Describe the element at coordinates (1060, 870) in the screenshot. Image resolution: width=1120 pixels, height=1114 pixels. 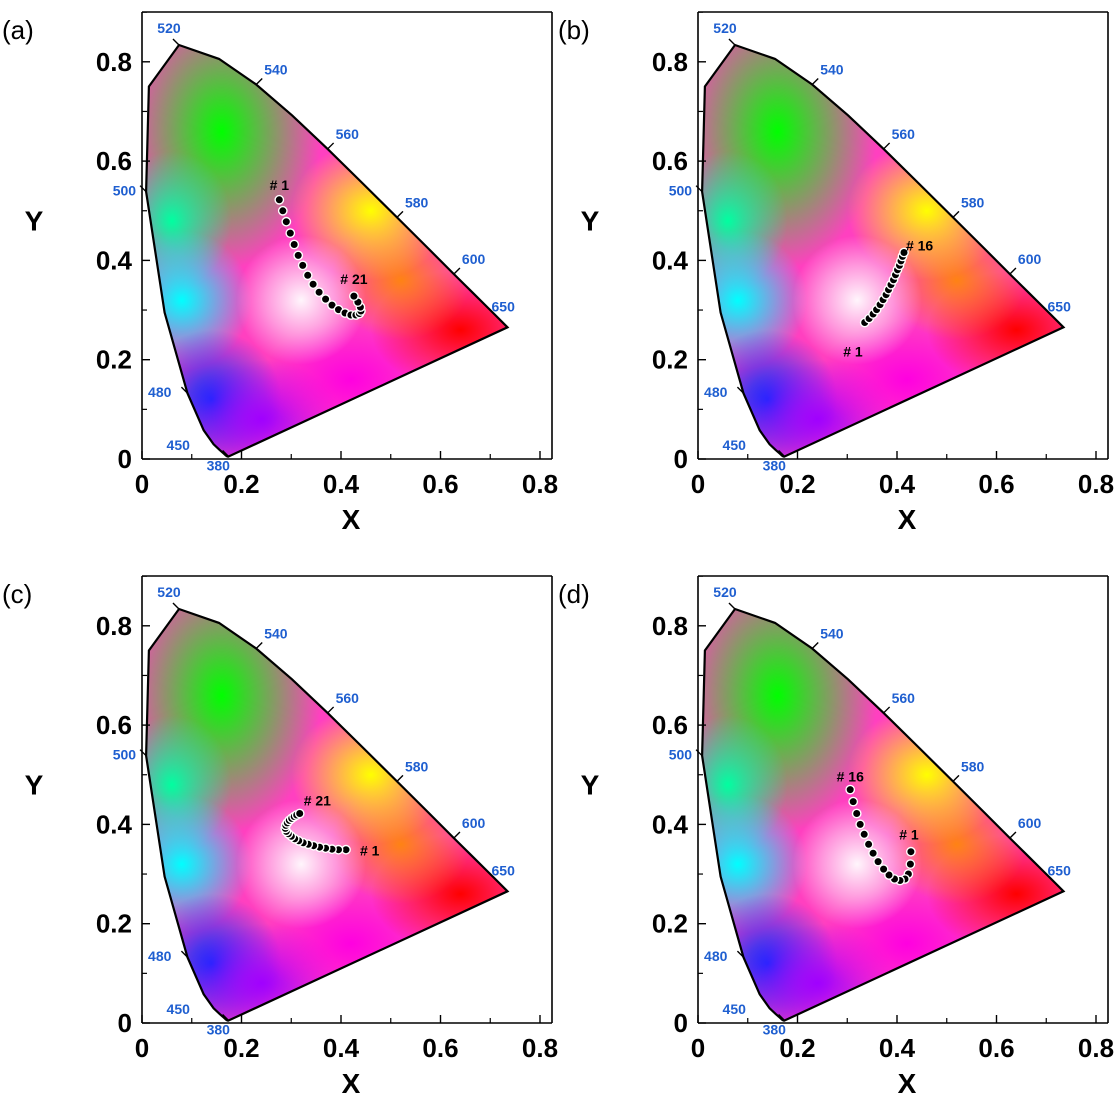
I see `wavelength-label: 650` at that location.